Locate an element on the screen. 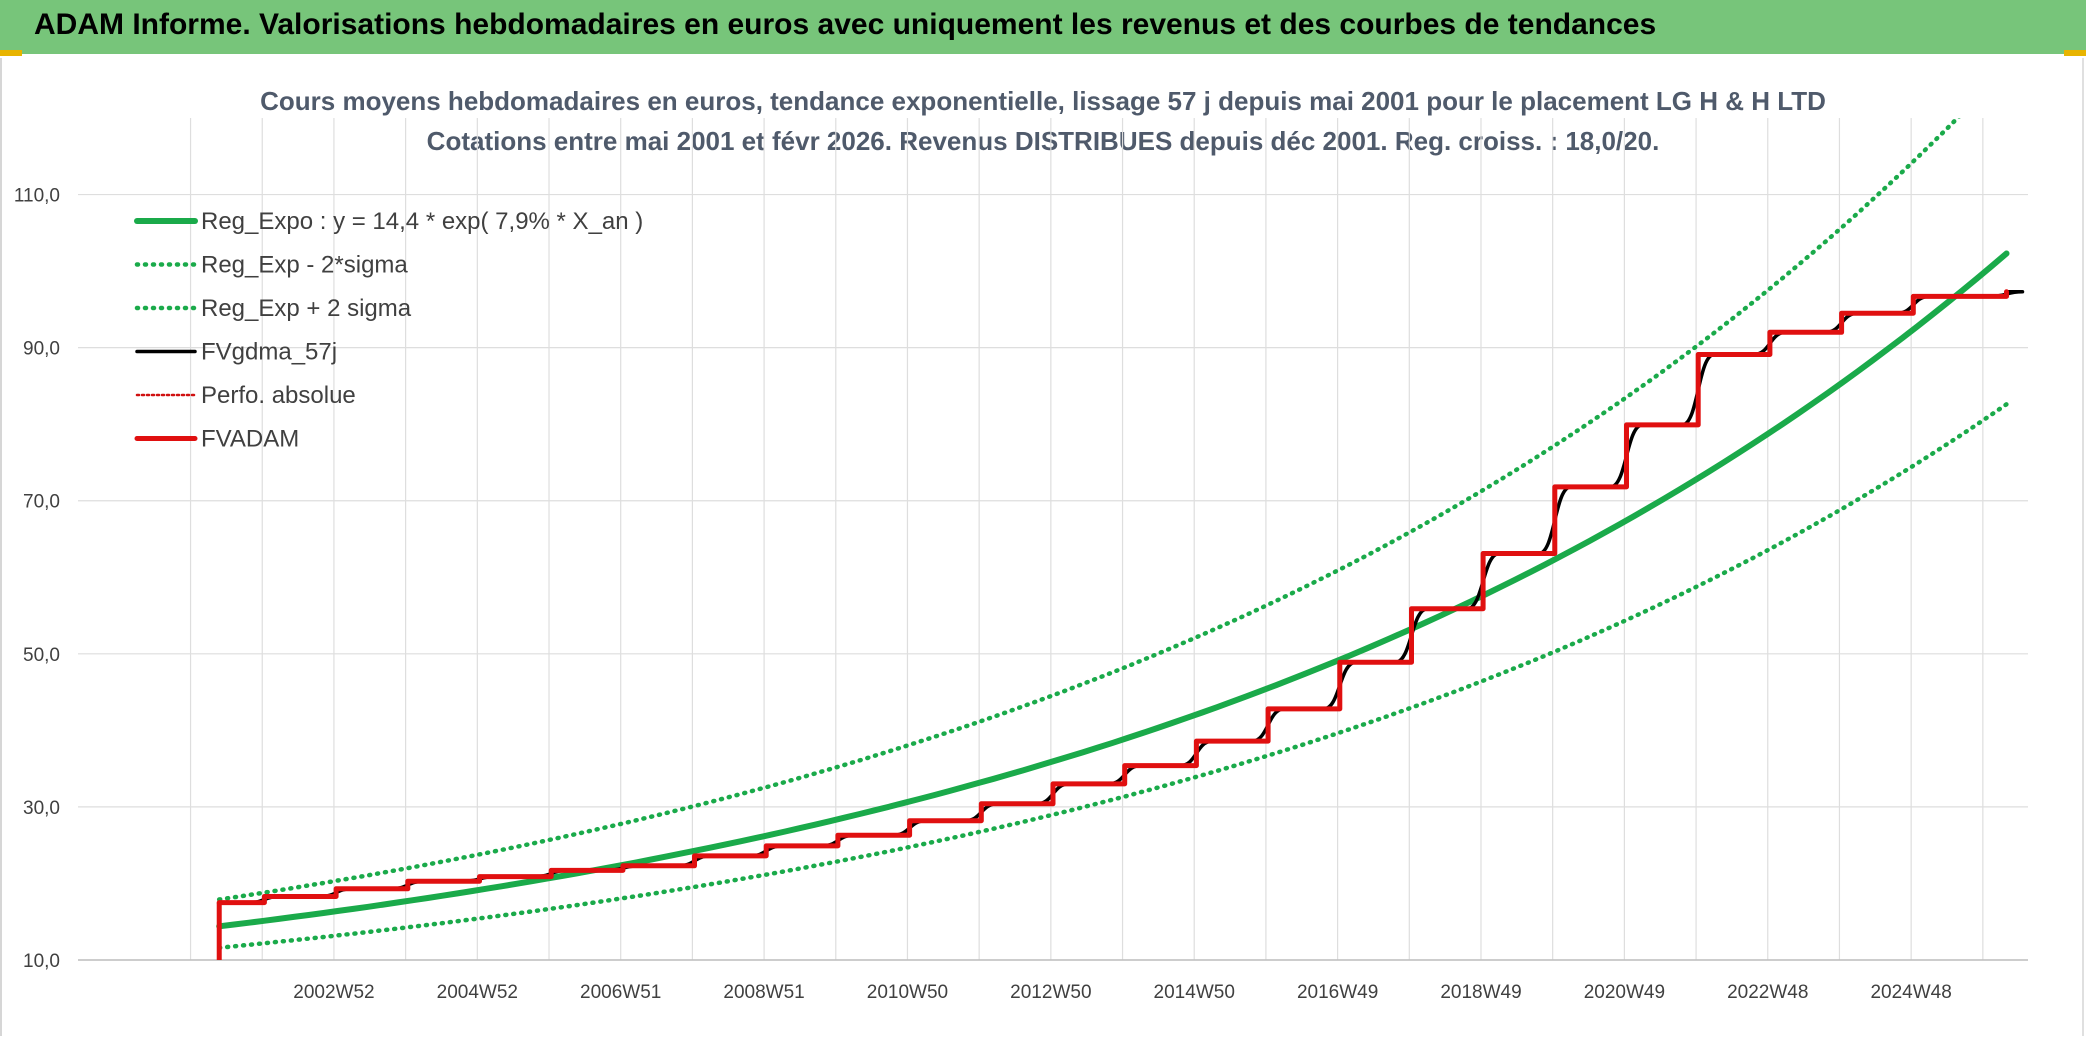  y-tick-label: 110,0 is located at coordinates (37, 196).